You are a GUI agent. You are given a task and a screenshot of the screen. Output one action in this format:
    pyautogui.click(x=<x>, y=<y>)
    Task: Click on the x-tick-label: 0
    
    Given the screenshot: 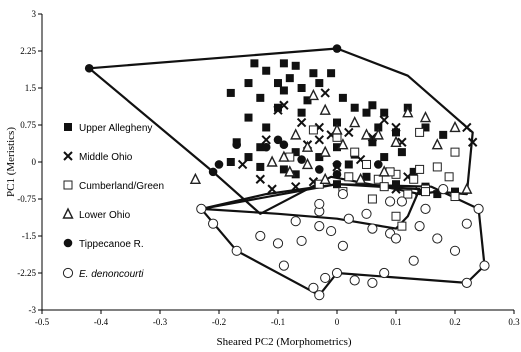 What is the action you would take?
    pyautogui.click(x=337, y=322)
    